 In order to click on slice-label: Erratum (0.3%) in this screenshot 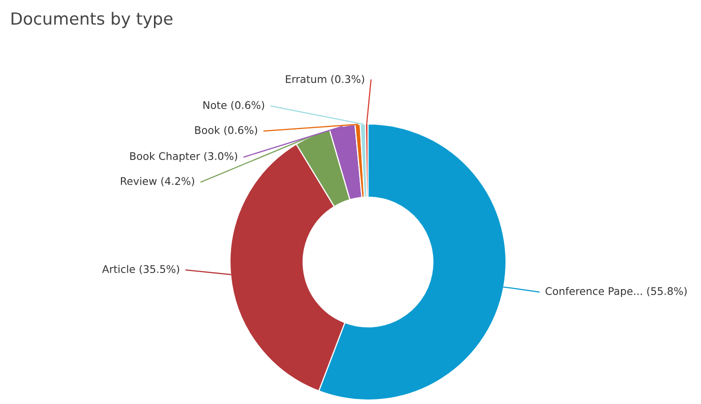, I will do `click(325, 79)`.